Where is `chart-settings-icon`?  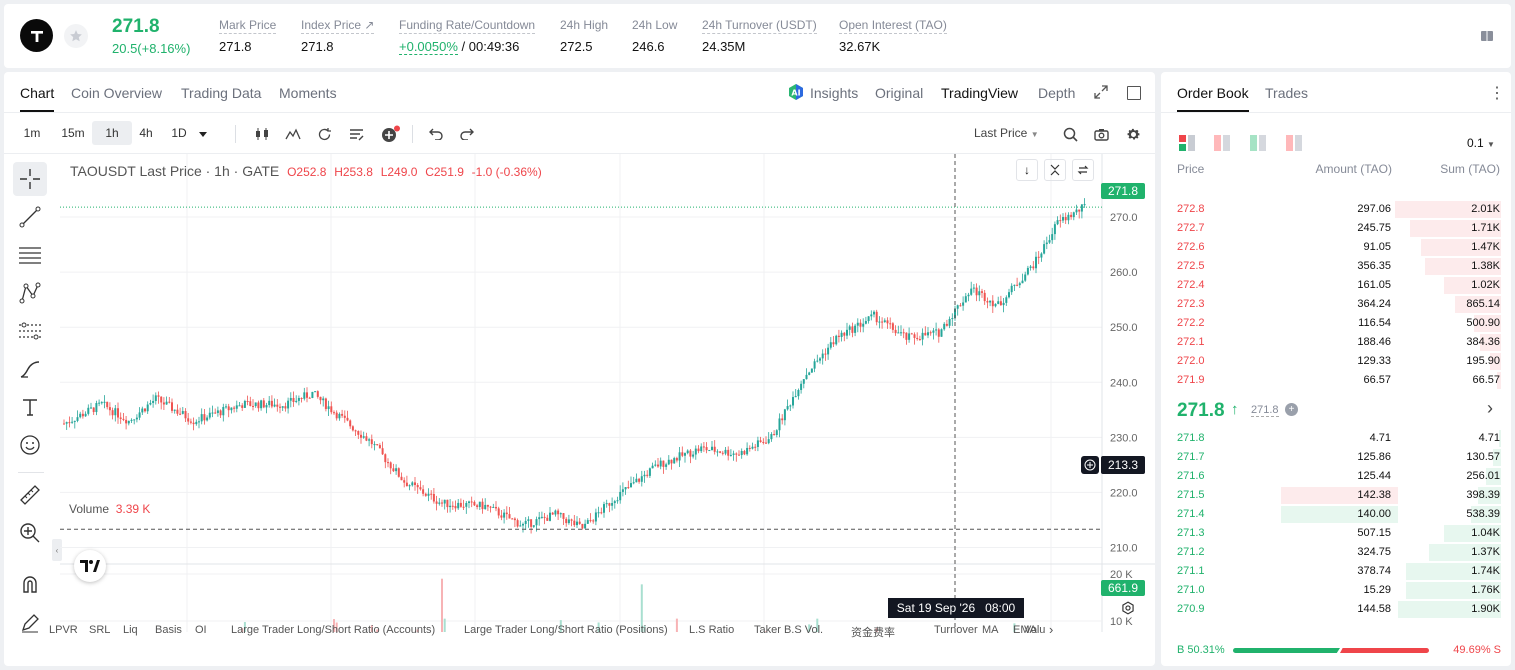
chart-settings-icon is located at coordinates (1128, 608).